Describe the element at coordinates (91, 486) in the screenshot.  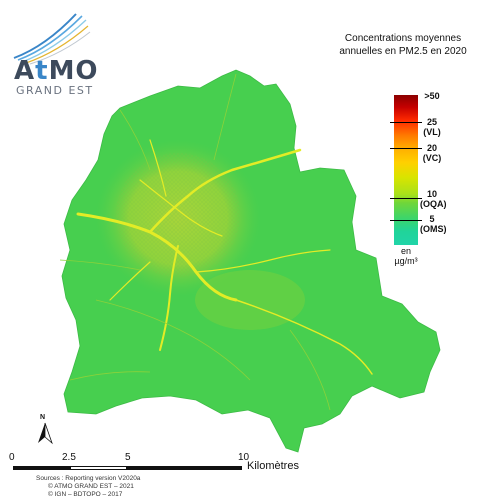
I see `sources-line-2: © ATMO GRAND EST – 2021` at that location.